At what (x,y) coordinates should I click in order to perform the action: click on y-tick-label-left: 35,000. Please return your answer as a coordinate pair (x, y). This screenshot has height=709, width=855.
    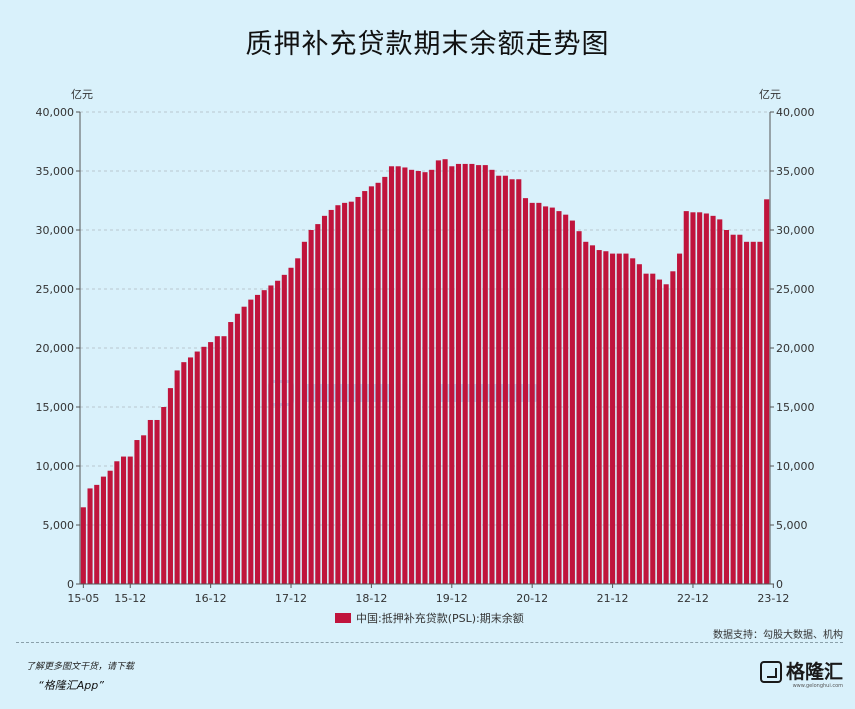
    Looking at the image, I should click on (55, 171).